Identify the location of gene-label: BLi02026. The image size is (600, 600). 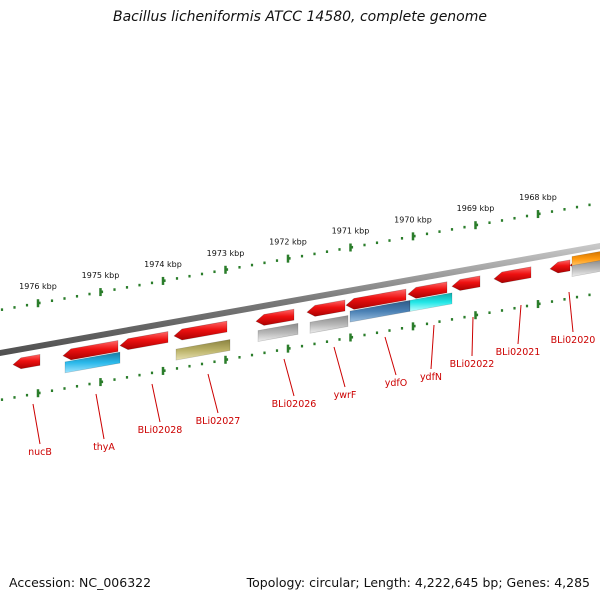
(294, 404).